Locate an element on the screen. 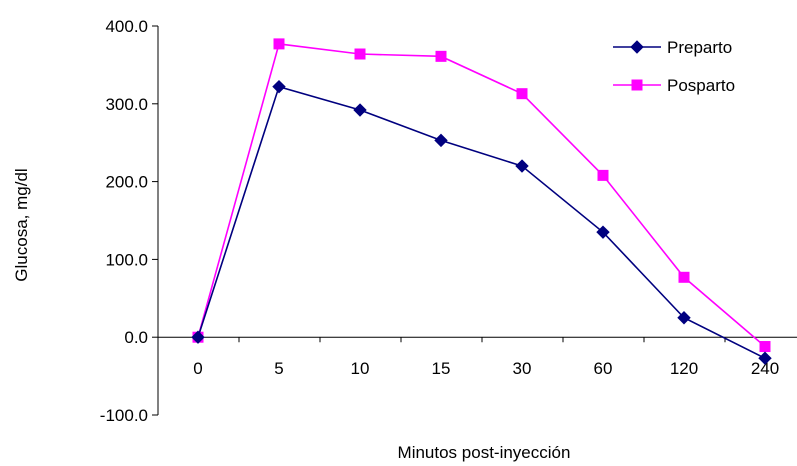 The image size is (797, 466). x-tick-label: 120 is located at coordinates (684, 368).